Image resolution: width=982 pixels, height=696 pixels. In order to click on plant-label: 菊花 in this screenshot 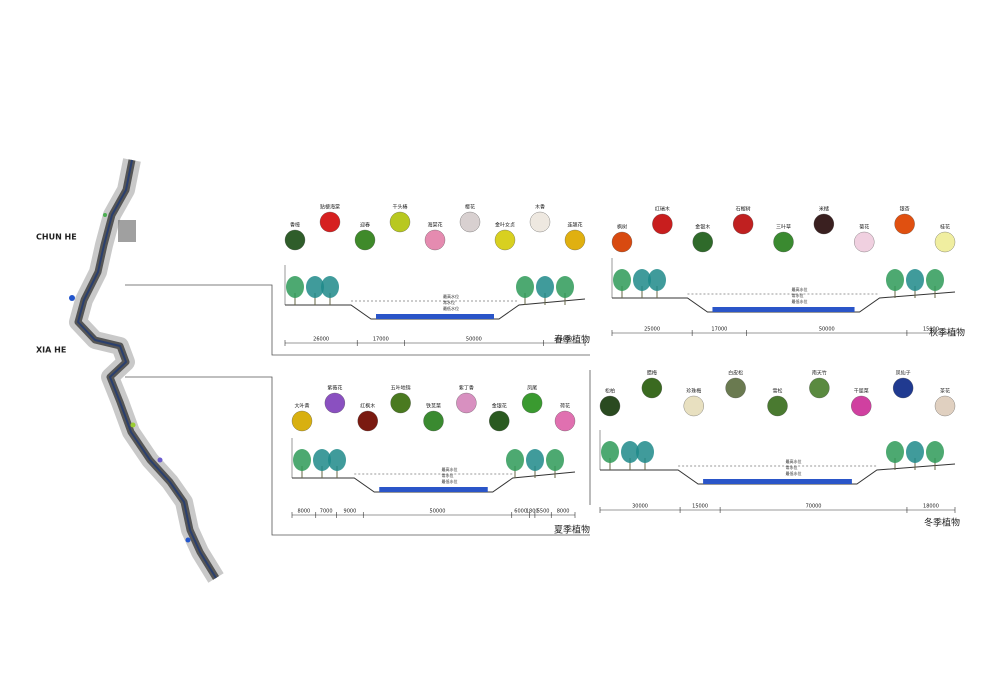, I will do `click(864, 227)`.